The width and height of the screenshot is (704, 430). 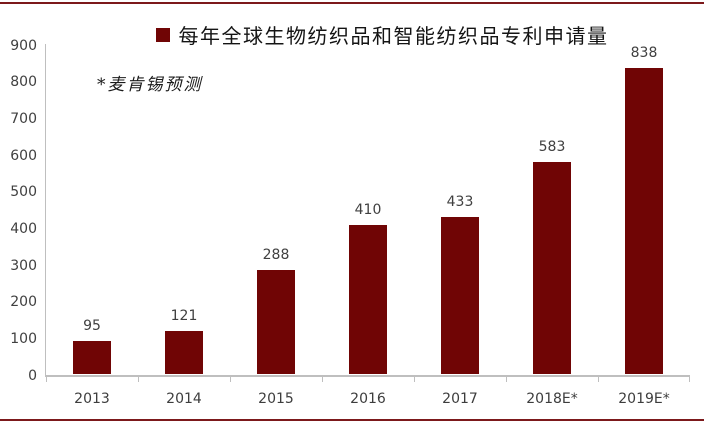 What do you see at coordinates (23, 118) in the screenshot?
I see `y-axis-tick-label: 700` at bounding box center [23, 118].